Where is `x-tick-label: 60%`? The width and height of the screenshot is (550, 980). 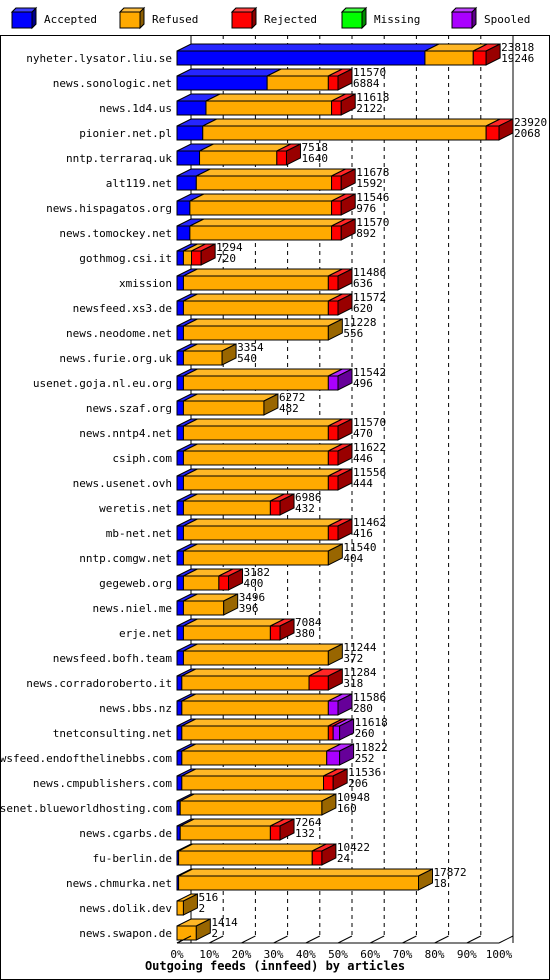 x-tick-label: 60% is located at coordinates (370, 954).